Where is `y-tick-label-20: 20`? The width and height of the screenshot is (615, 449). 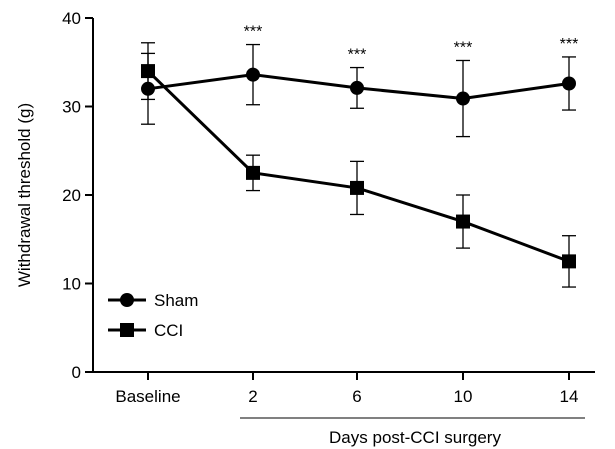
y-tick-label-20: 20 is located at coordinates (71, 195).